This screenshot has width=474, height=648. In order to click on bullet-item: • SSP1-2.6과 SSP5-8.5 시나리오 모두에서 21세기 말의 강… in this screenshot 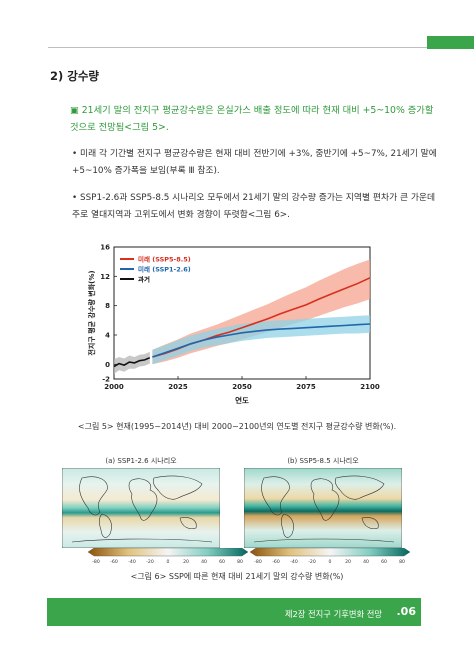, I will do `click(258, 206)`.